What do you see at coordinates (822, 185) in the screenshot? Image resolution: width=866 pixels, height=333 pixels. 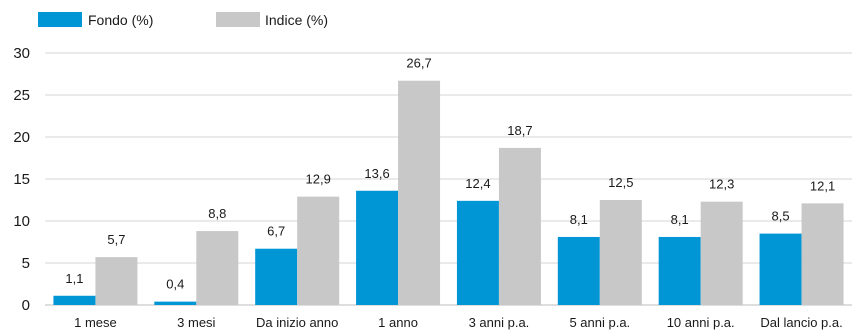 I see `data-label-indice-7: 12,1` at bounding box center [822, 185].